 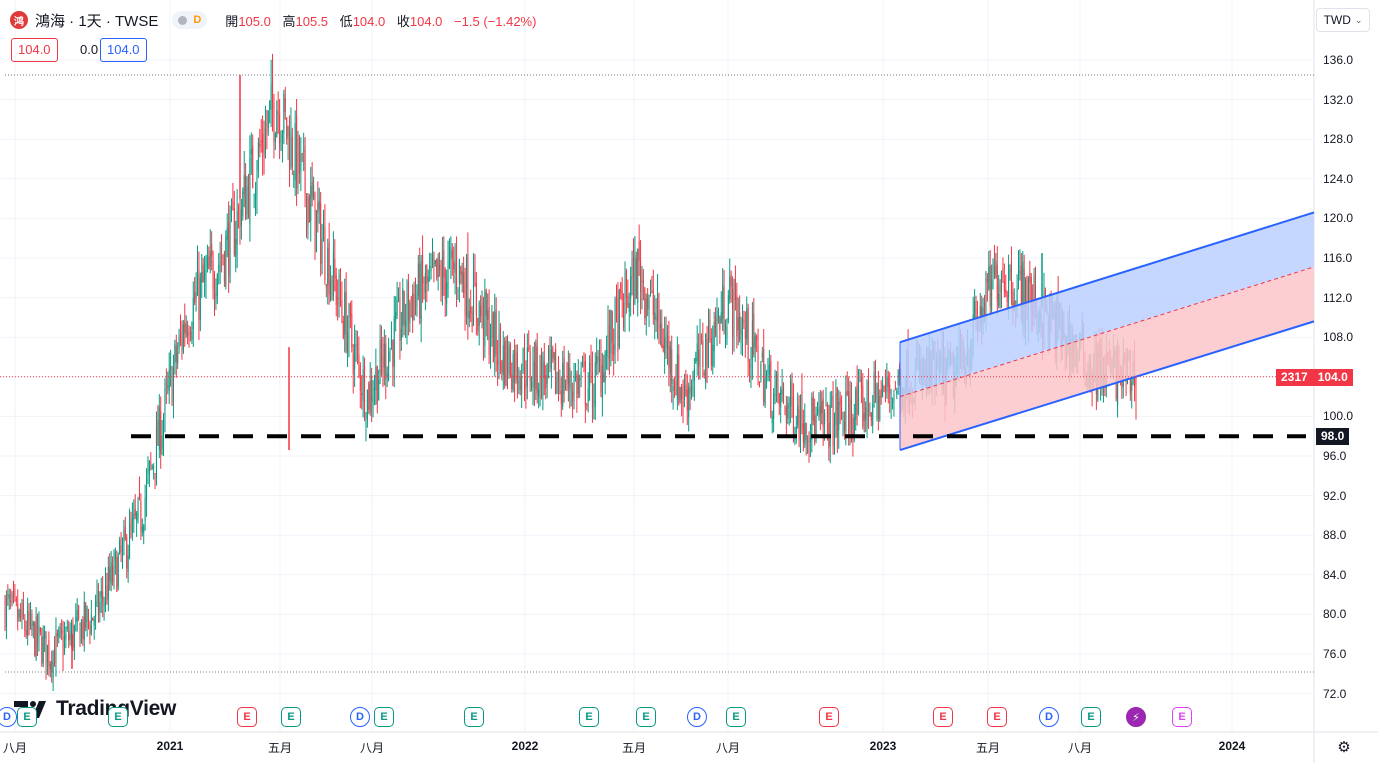 I want to click on channel-upper-fill, so click(x=1107, y=304).